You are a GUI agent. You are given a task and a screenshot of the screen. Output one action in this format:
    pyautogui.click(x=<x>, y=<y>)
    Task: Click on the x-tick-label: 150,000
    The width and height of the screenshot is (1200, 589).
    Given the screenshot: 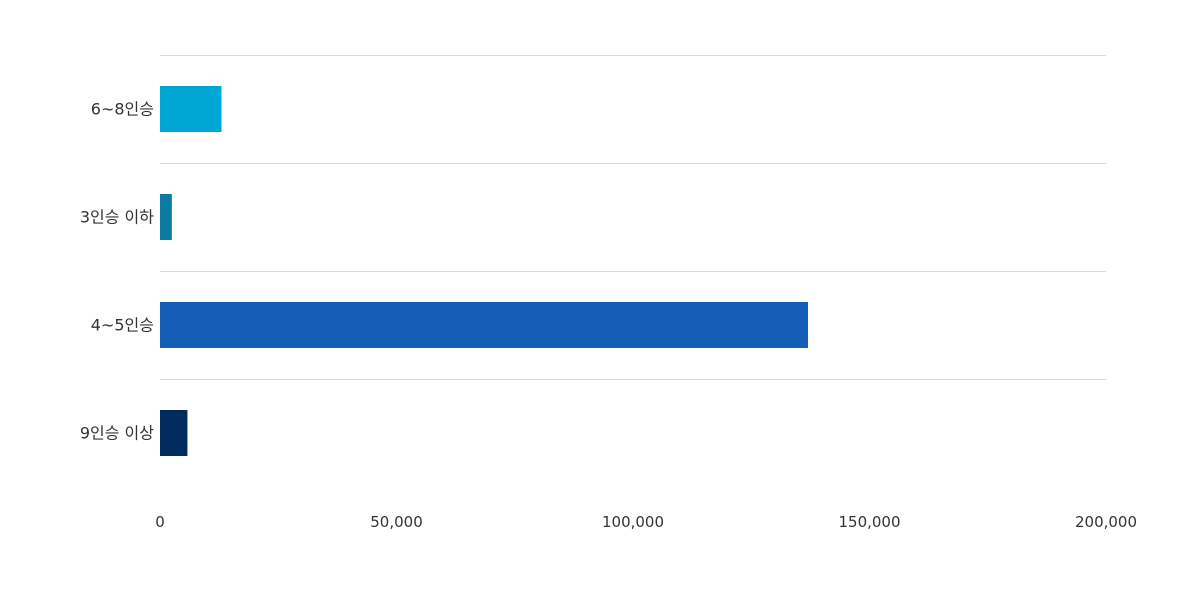 What is the action you would take?
    pyautogui.click(x=869, y=522)
    